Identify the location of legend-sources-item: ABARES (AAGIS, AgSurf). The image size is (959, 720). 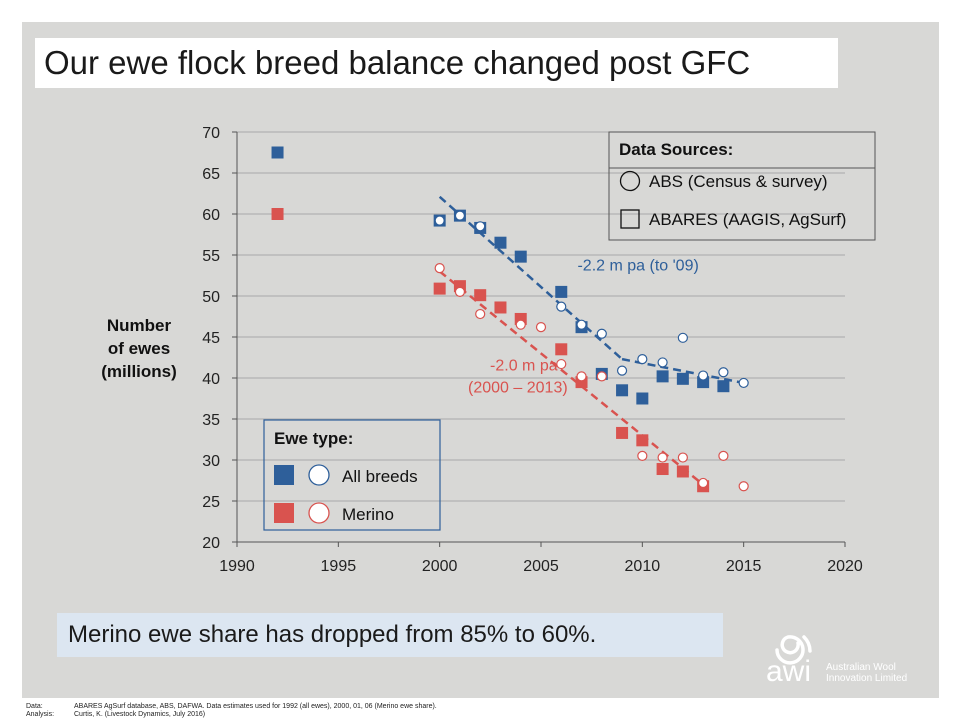
(747, 219).